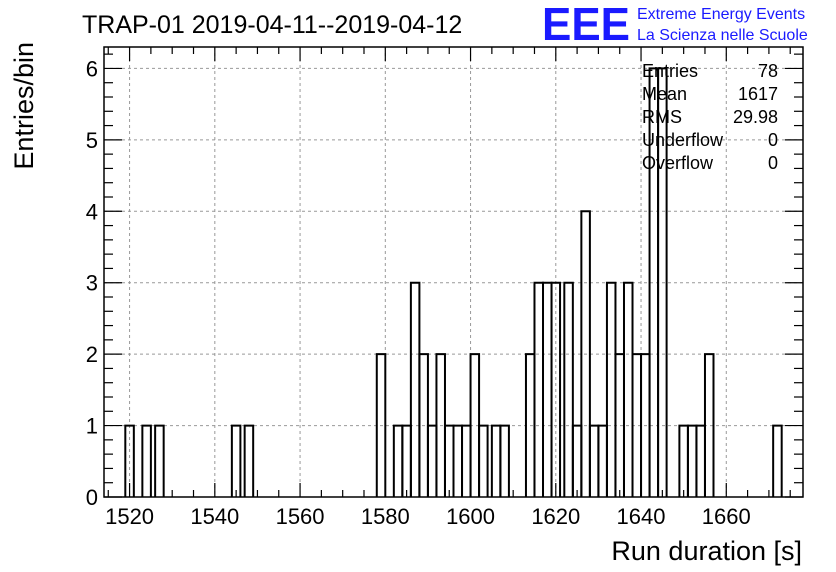 This screenshot has width=836, height=572. What do you see at coordinates (272, 25) in the screenshot?
I see `chart-title: TRAP-01 2019-04-11--2019-04-12` at bounding box center [272, 25].